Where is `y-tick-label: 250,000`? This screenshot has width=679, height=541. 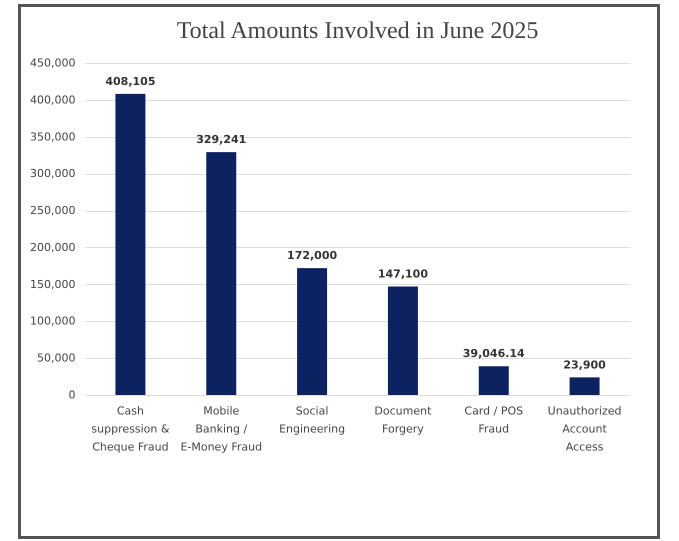 y-tick-label: 250,000 is located at coordinates (53, 211).